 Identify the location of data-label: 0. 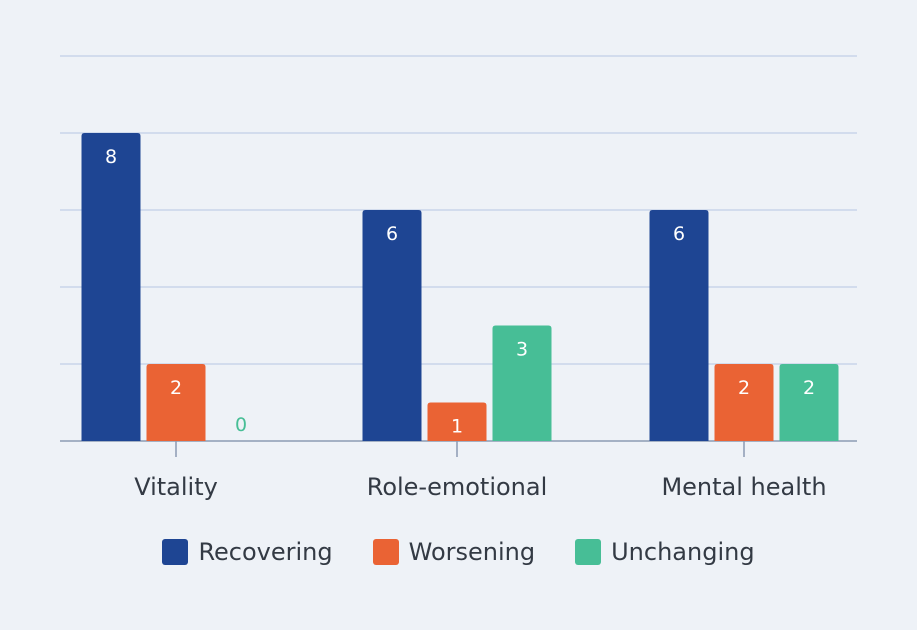
(241, 425).